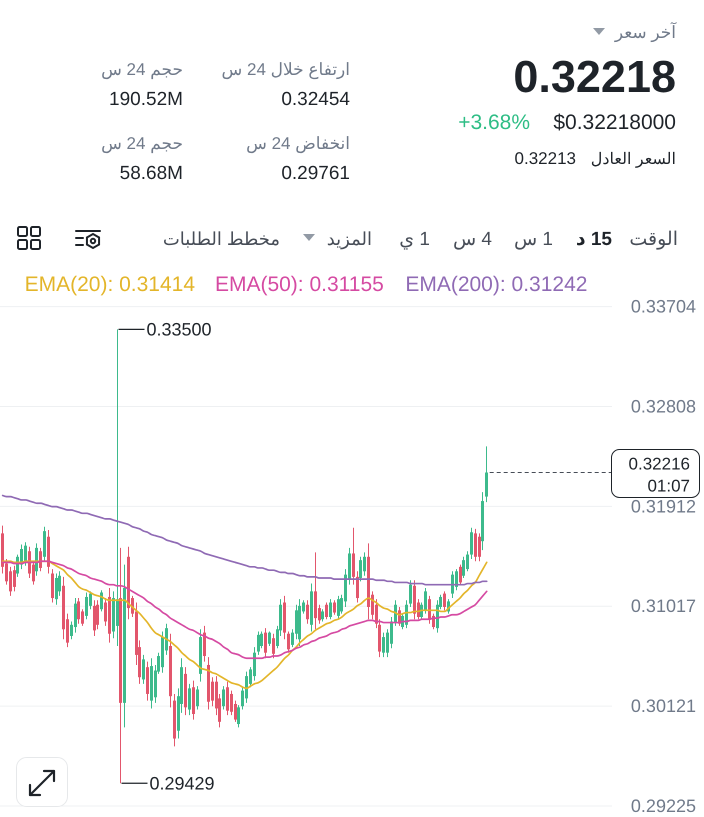 This screenshot has width=704, height=817. What do you see at coordinates (594, 76) in the screenshot?
I see `text: 0.32218` at bounding box center [594, 76].